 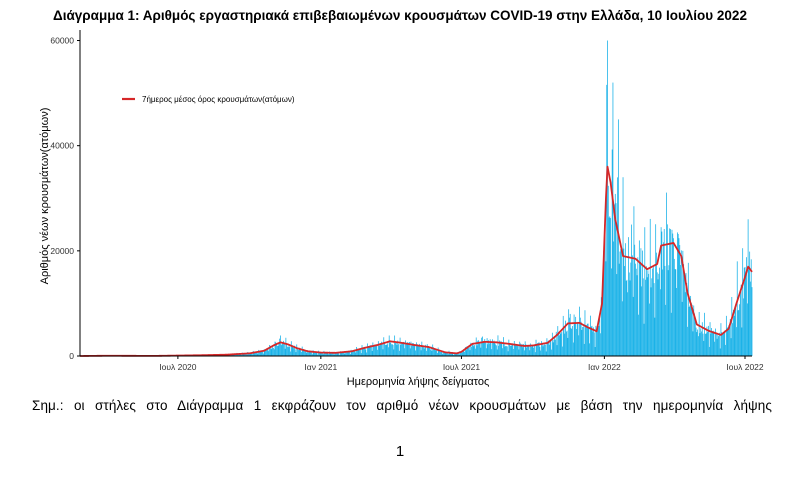 I want to click on page-number: 1, so click(x=400, y=451).